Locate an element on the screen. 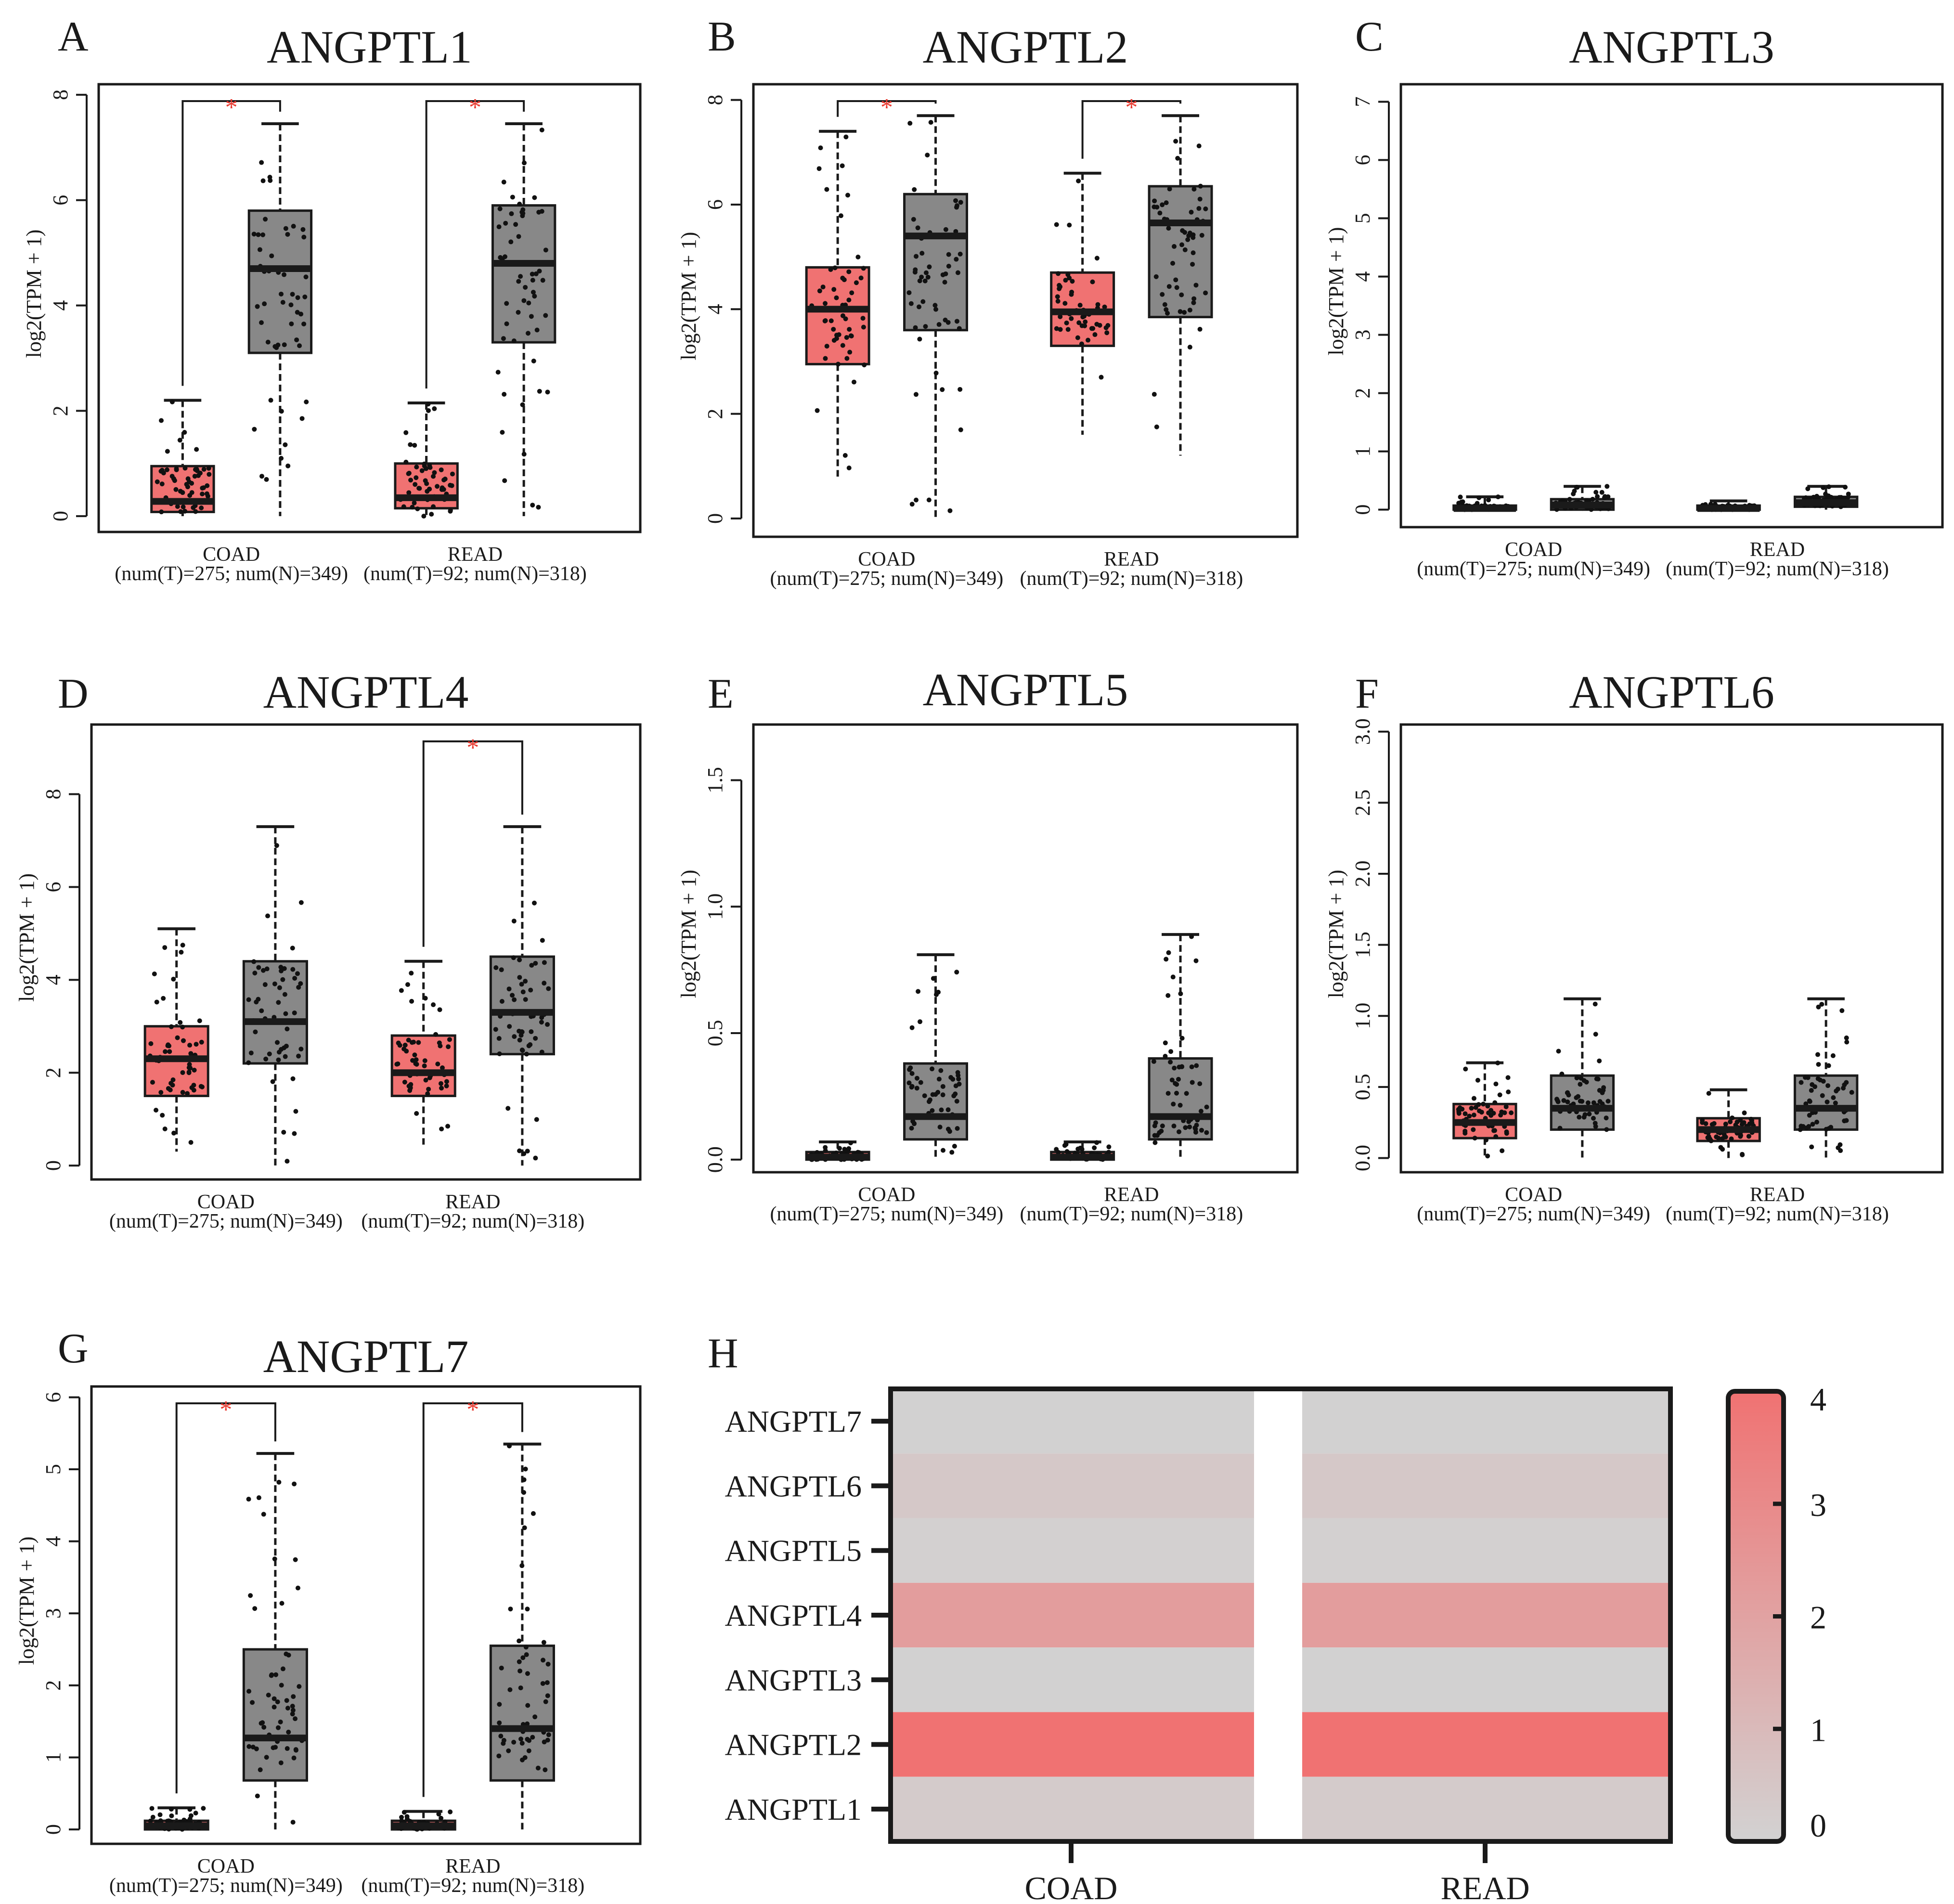 Image resolution: width=1954 pixels, height=1904 pixels. tumor-box is located at coordinates (837, 303).